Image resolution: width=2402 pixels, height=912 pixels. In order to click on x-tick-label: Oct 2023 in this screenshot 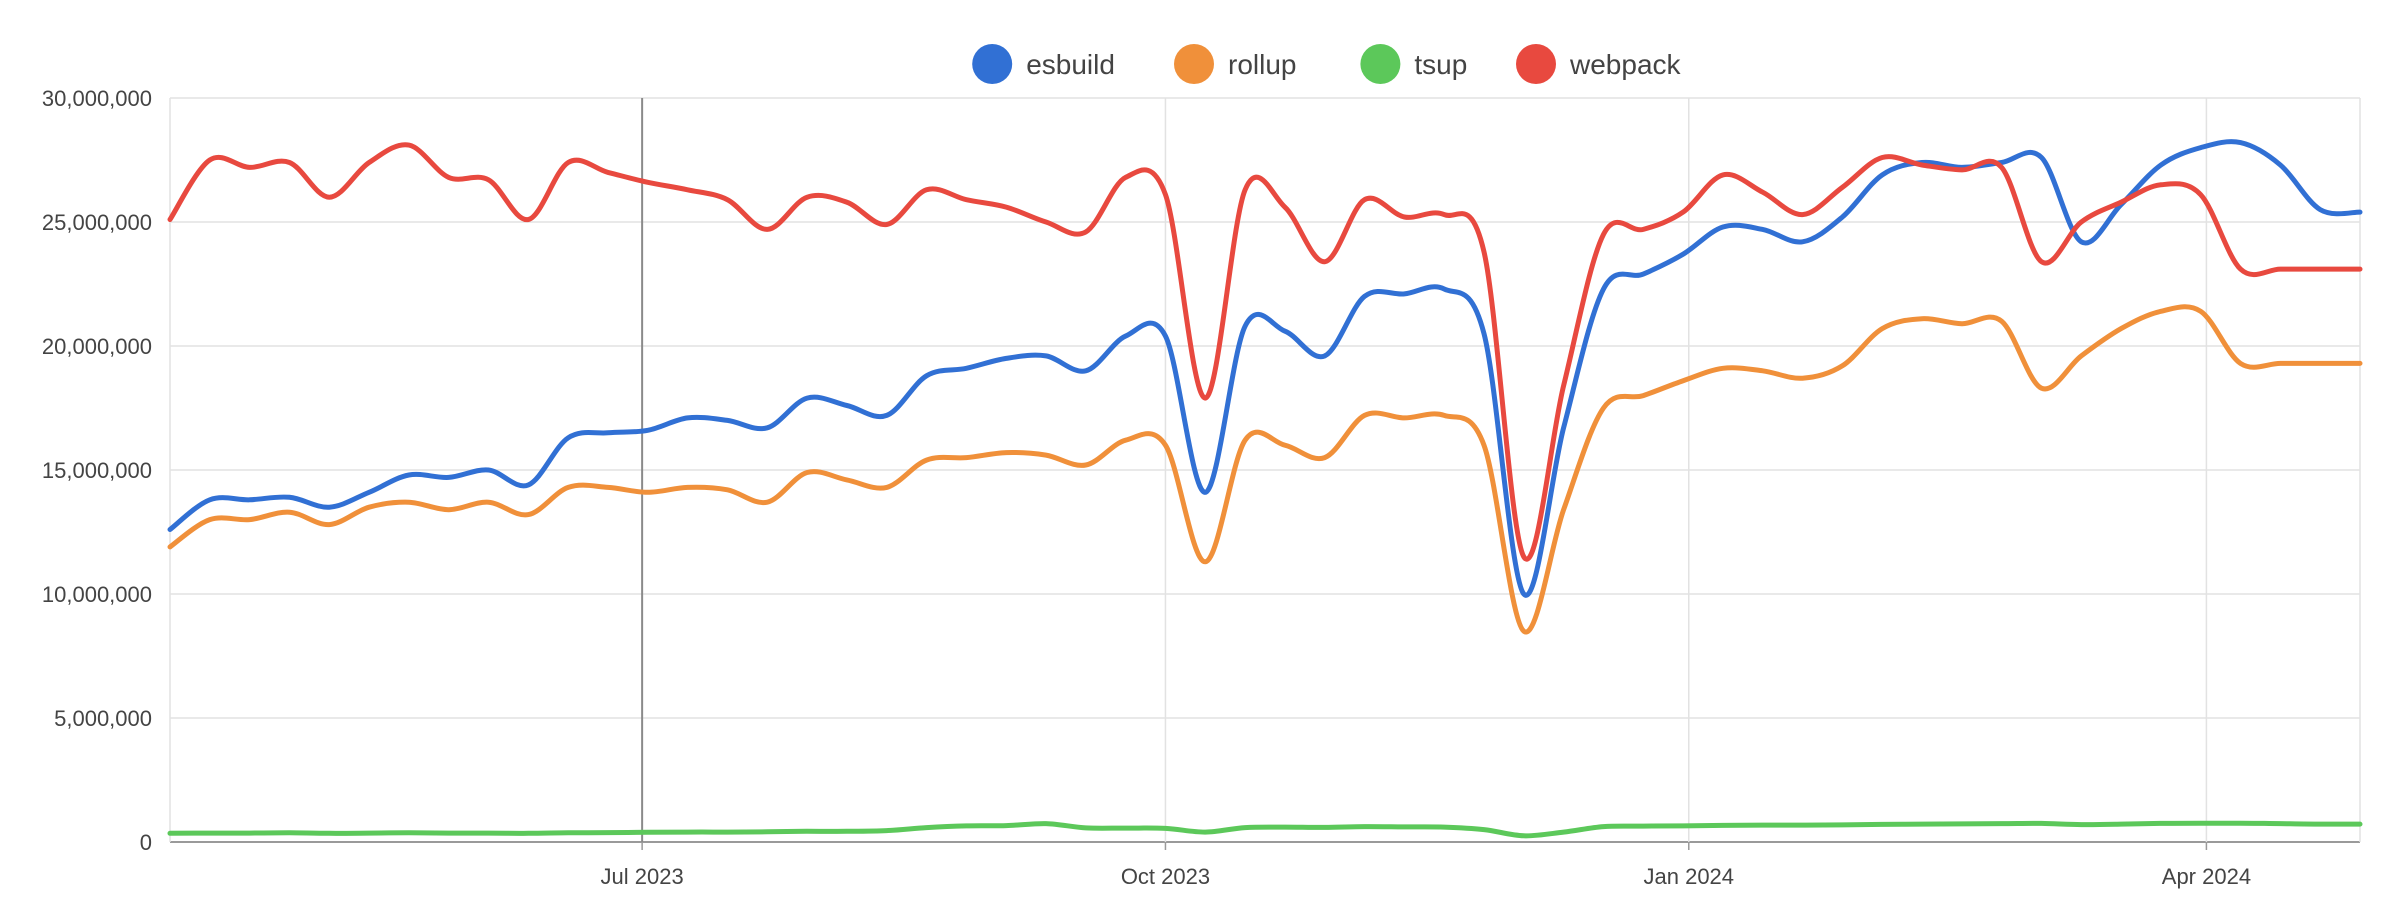, I will do `click(1165, 876)`.